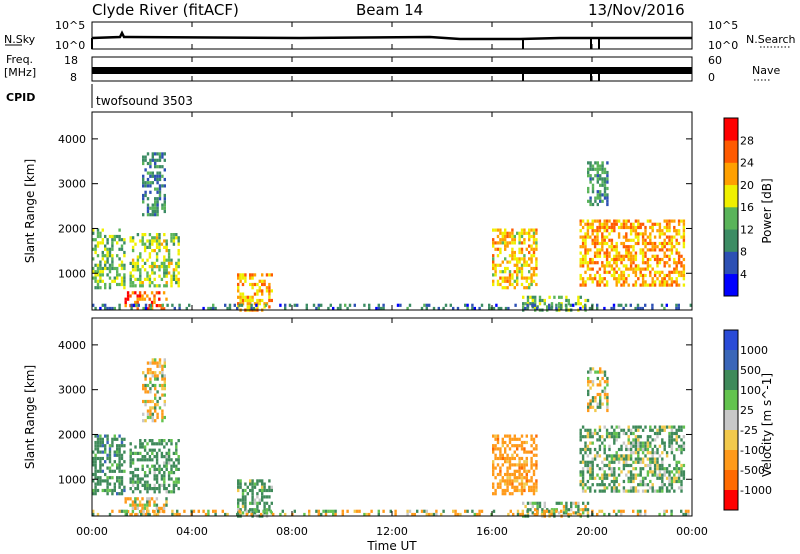  Describe the element at coordinates (144, 101) in the screenshot. I see `cpid-value: twofsound 3503` at that location.